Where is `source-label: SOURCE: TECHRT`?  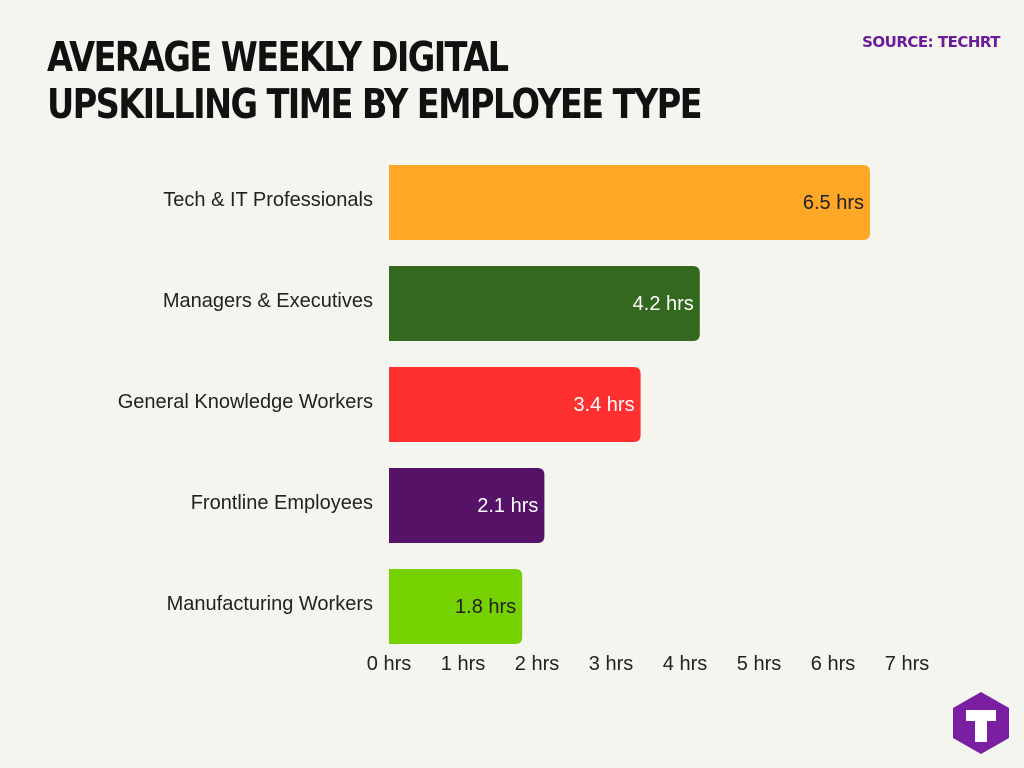
source-label: SOURCE: TECHRT is located at coordinates (931, 42).